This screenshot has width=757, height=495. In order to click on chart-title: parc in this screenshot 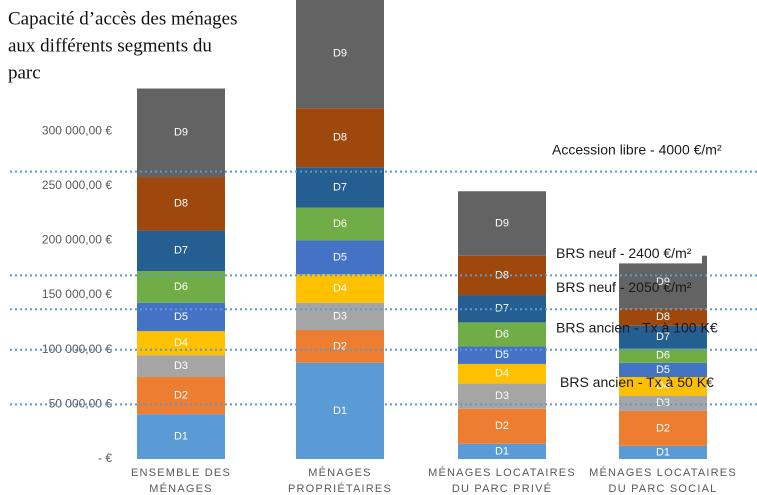, I will do `click(24, 72)`.